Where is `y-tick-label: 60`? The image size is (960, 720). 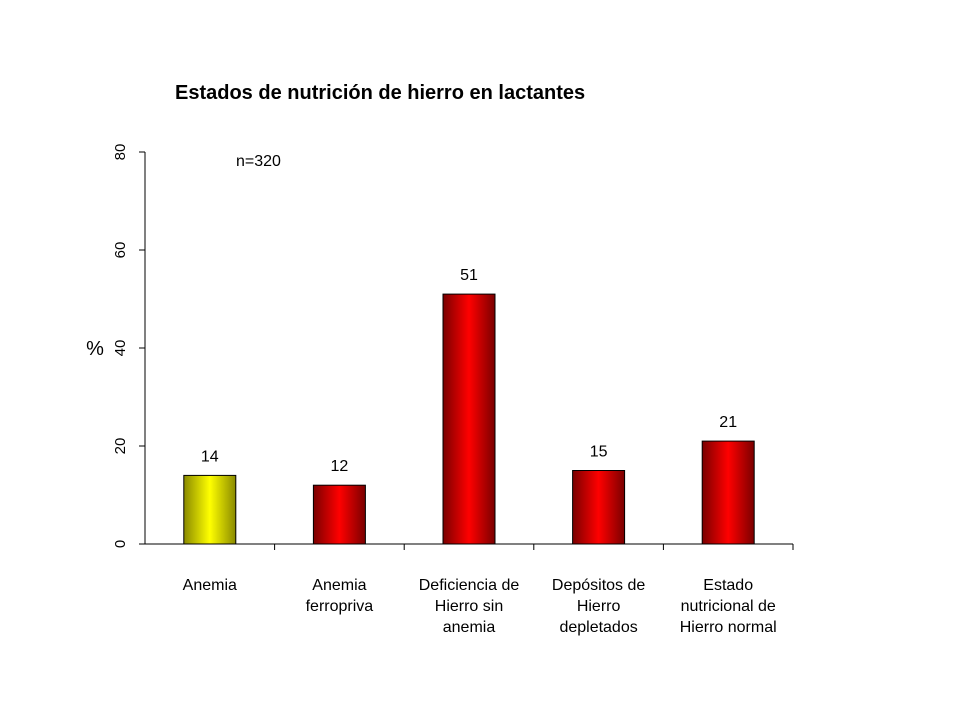 y-tick-label: 60 is located at coordinates (120, 250).